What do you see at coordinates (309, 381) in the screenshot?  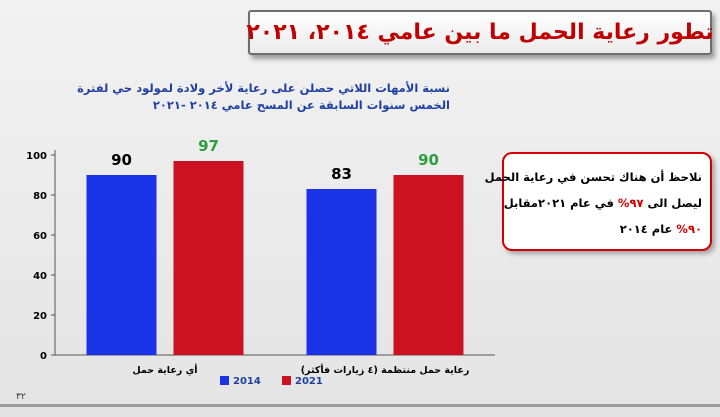 I see `legend-label-2021: 2021` at bounding box center [309, 381].